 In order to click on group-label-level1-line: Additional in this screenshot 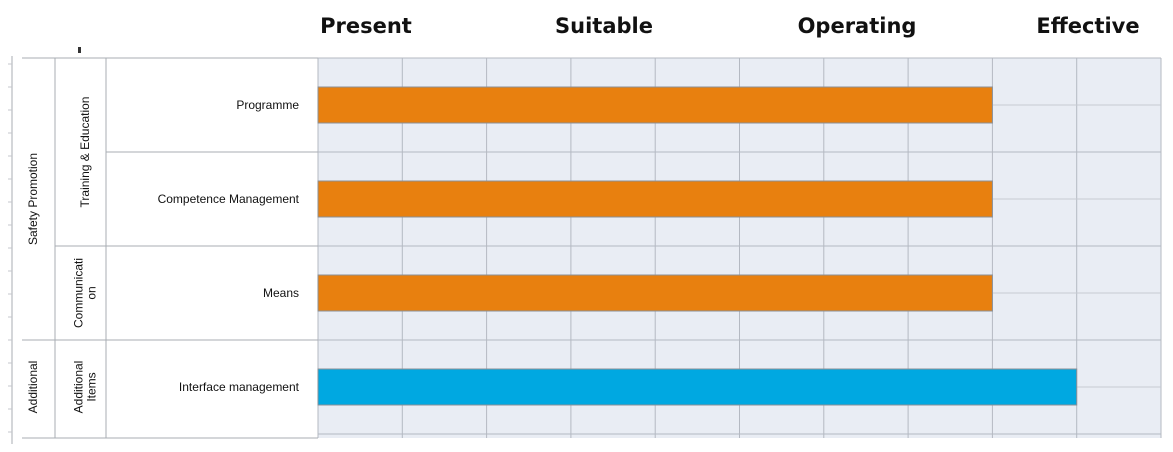, I will do `click(79, 387)`.